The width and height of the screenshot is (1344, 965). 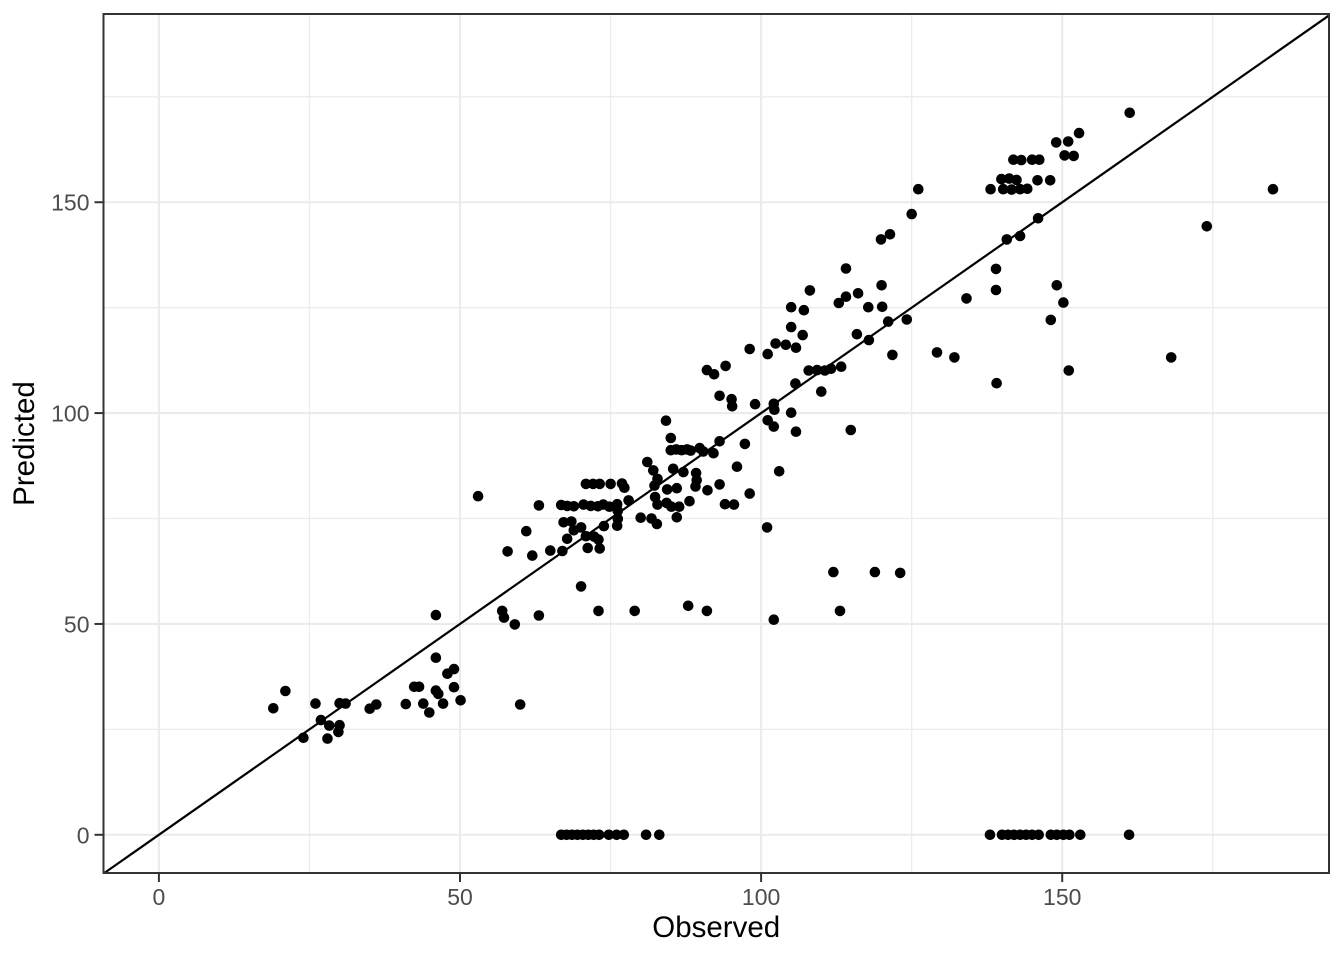 I want to click on x-axis-tick-label: 50, so click(x=460, y=897).